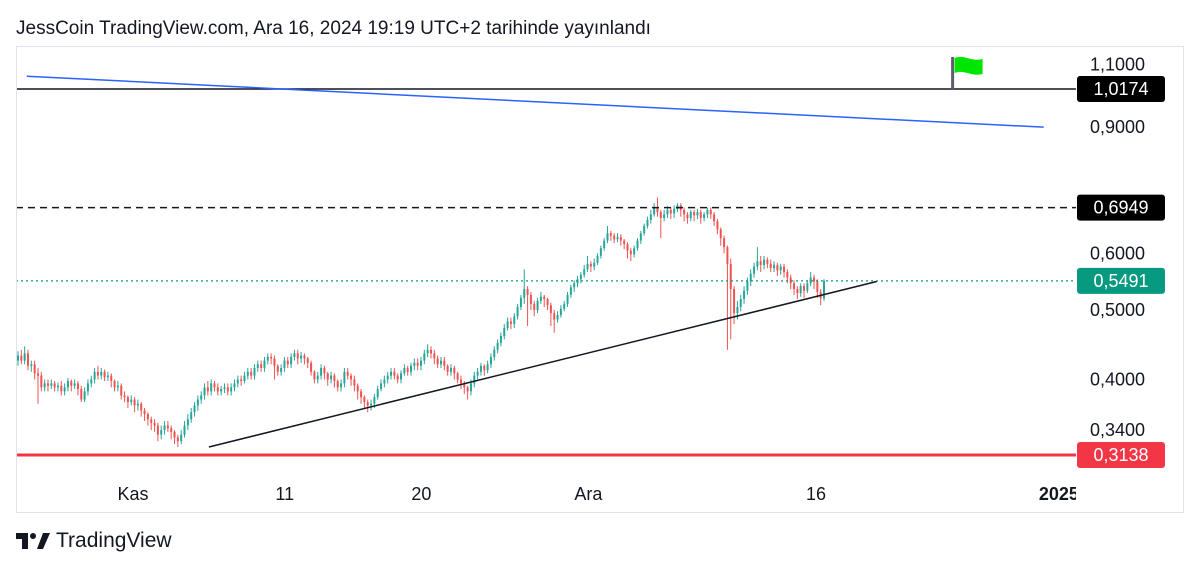  What do you see at coordinates (1121, 207) in the screenshot?
I see `price-label-box` at bounding box center [1121, 207].